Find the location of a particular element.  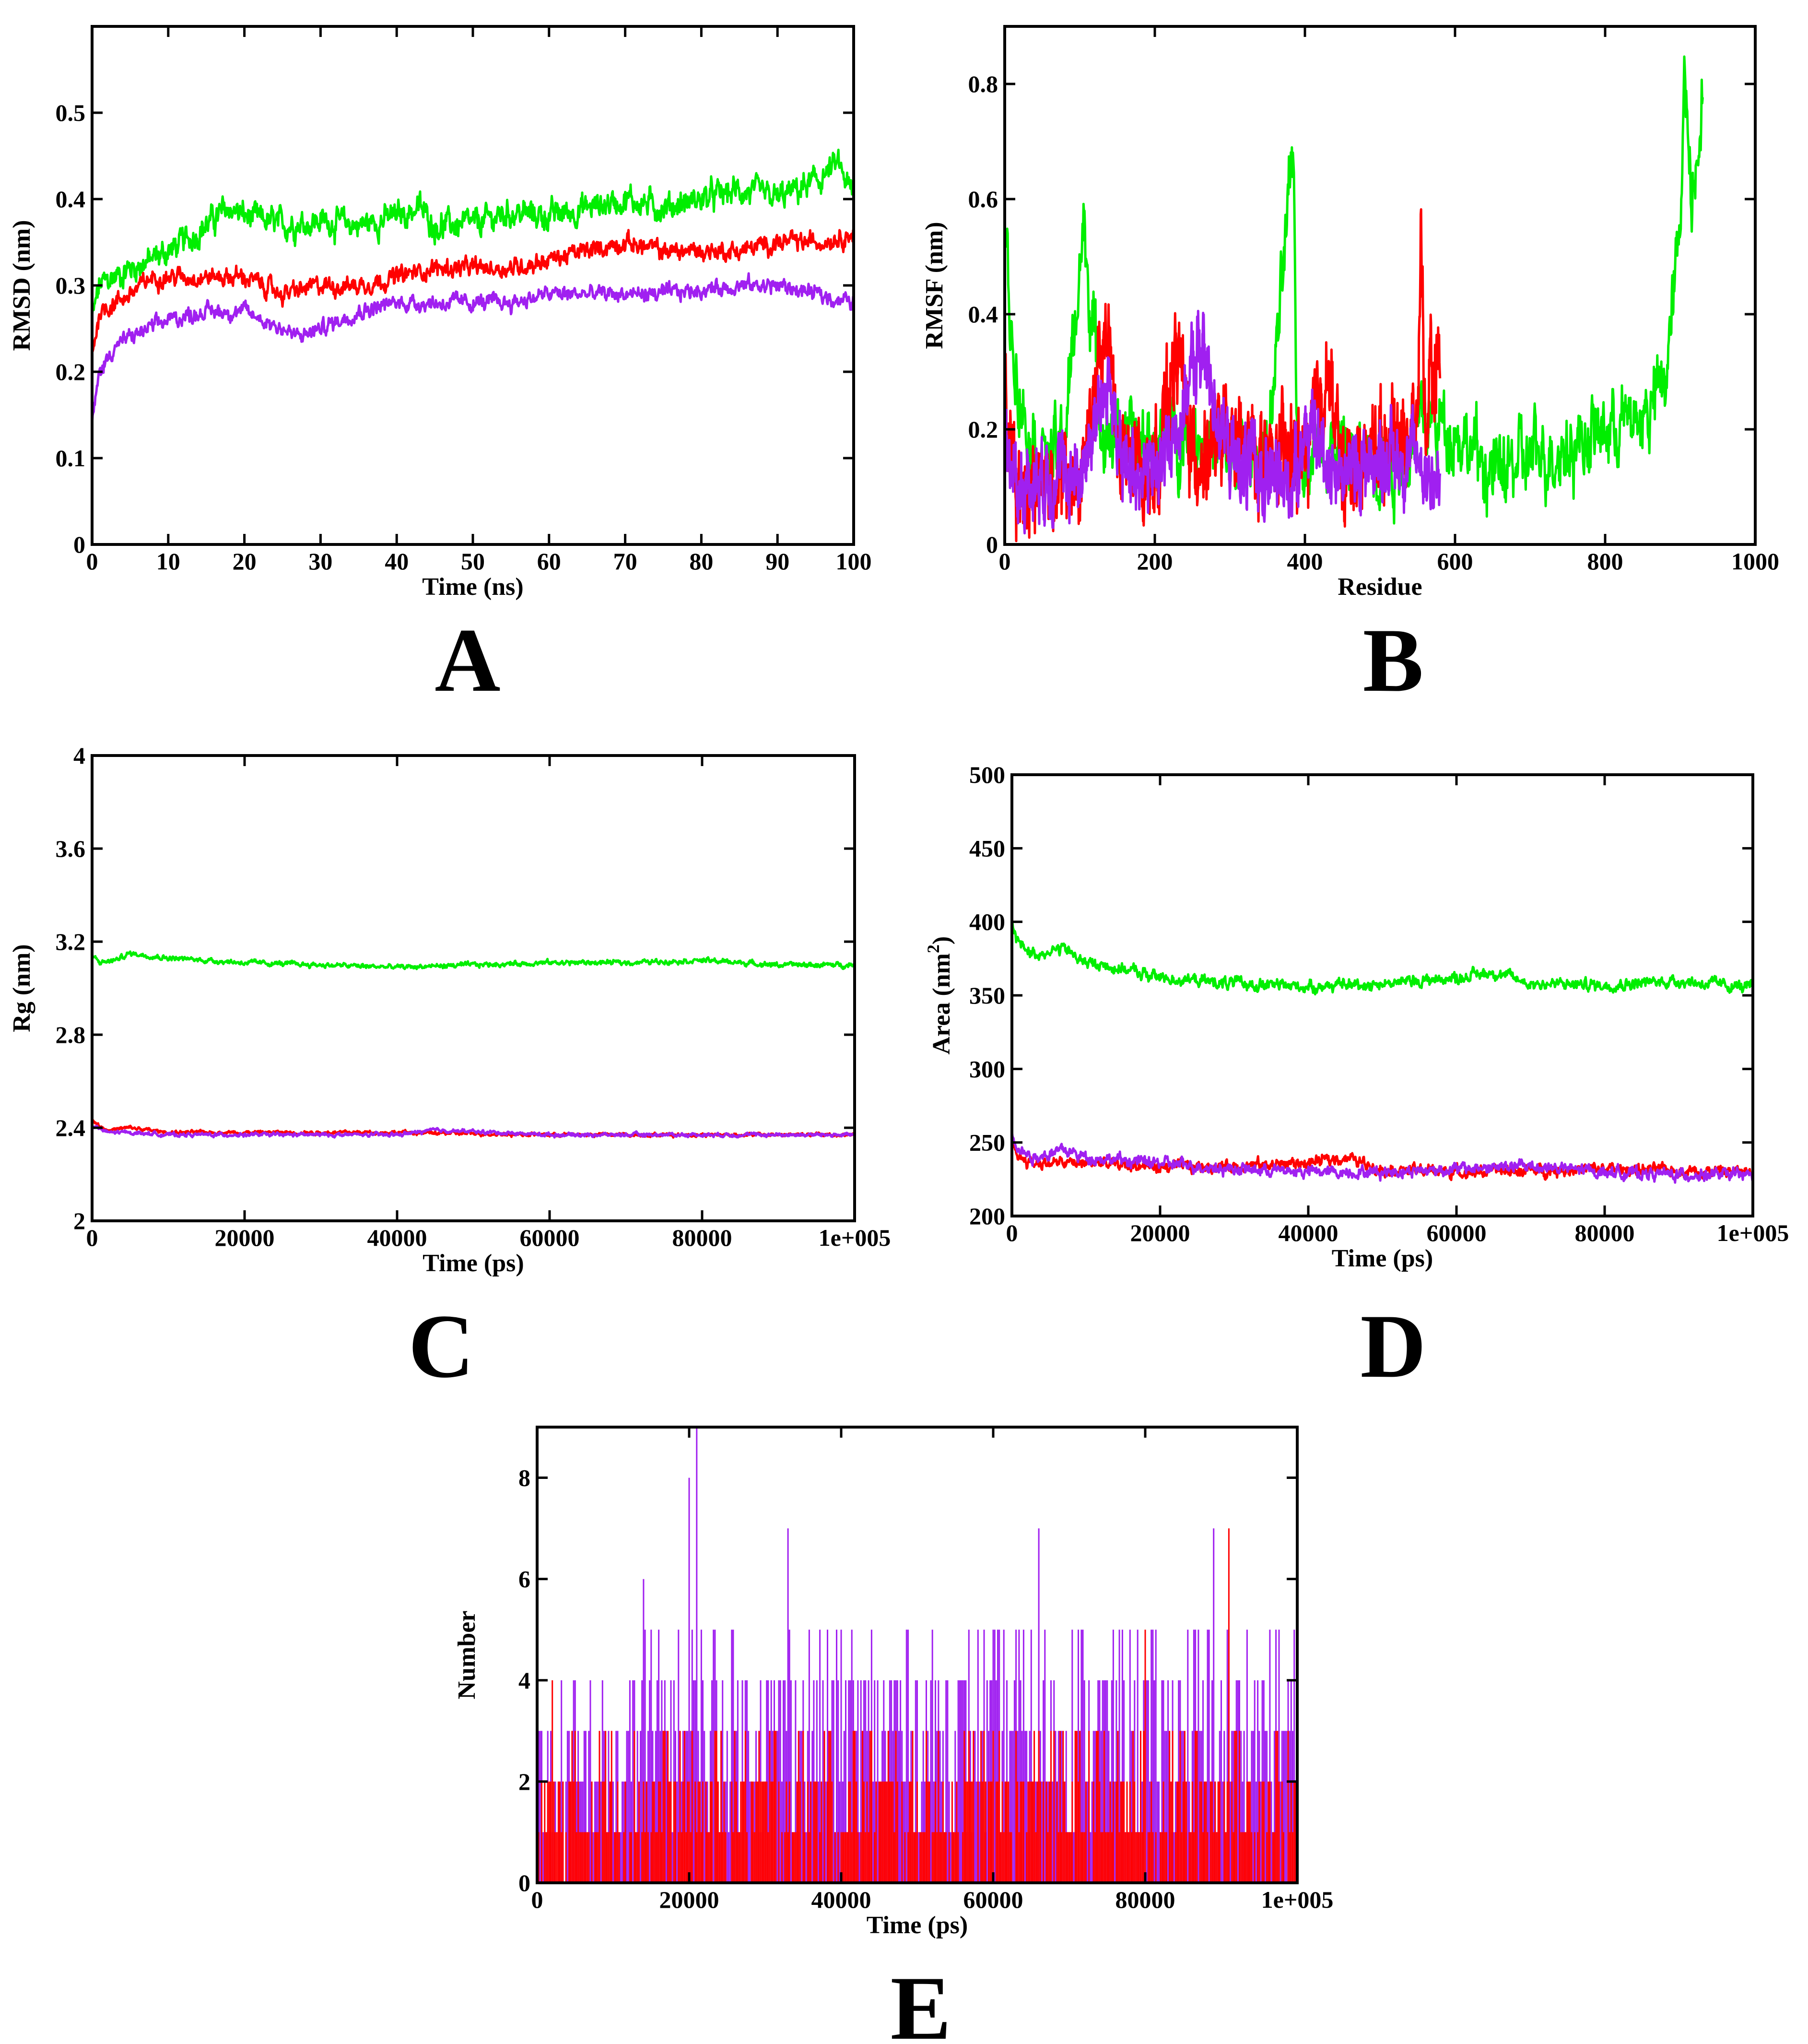

x-axis-label: Time (ns) is located at coordinates (472, 587).